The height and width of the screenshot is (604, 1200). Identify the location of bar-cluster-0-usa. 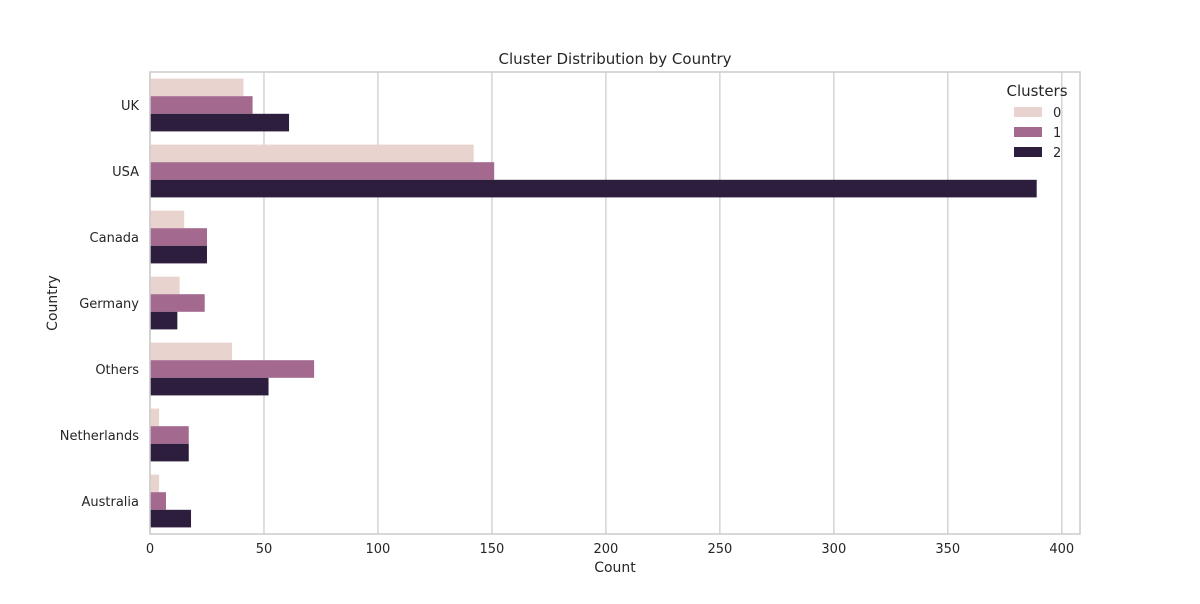
(312, 153).